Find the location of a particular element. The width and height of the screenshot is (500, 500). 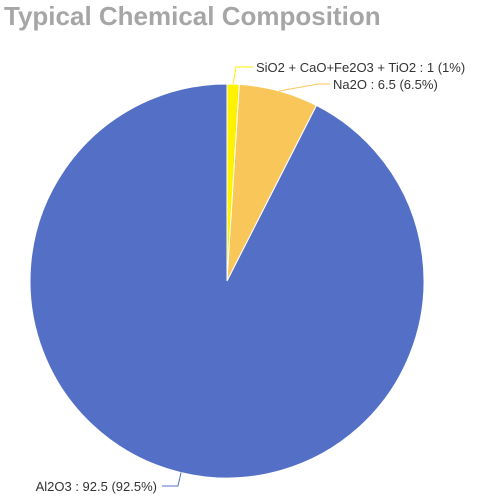

slice-label-0: SiO2 + CaO+Fe2O3 + TiO2 : 1 (1%) is located at coordinates (360, 67).